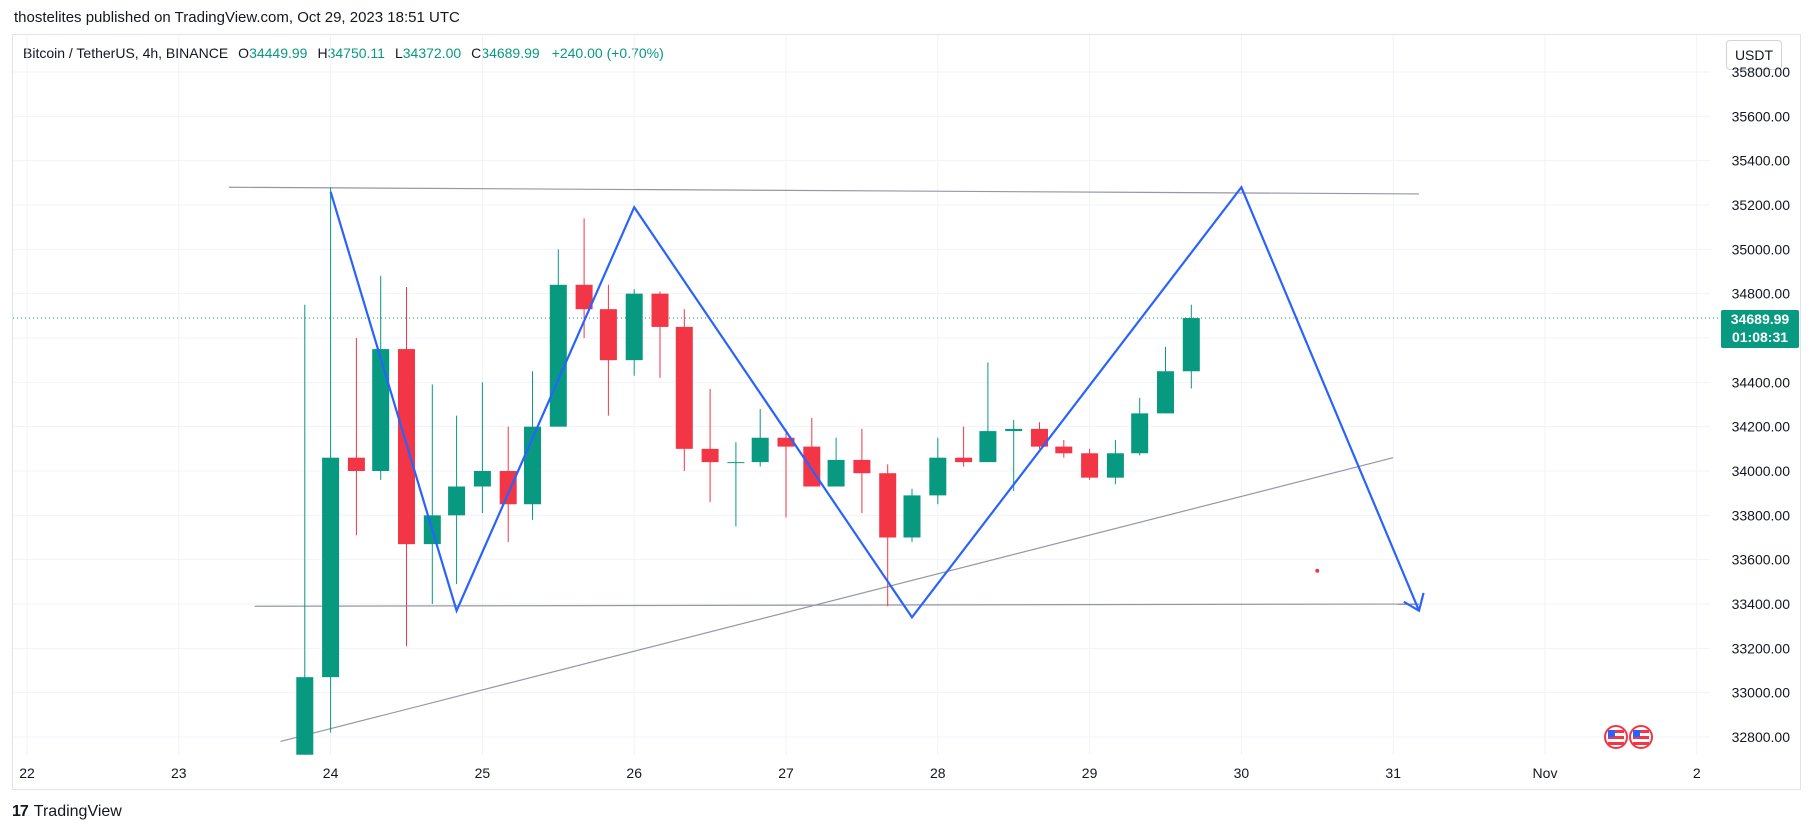 This screenshot has width=1814, height=833. Describe the element at coordinates (278, 53) in the screenshot. I see `open-value: 34449.99` at that location.